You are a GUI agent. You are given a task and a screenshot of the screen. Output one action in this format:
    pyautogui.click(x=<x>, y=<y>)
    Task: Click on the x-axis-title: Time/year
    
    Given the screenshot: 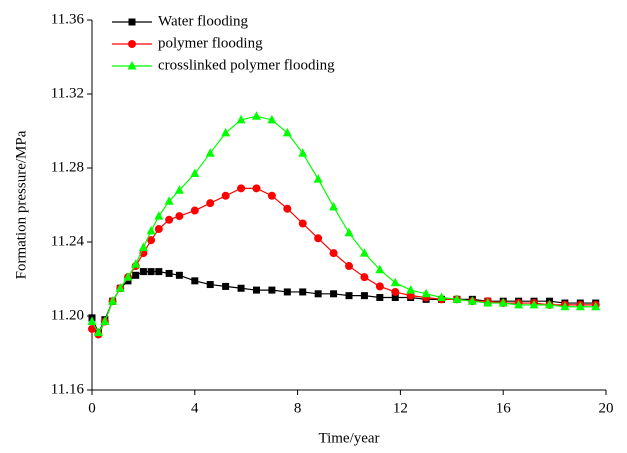 What is the action you would take?
    pyautogui.click(x=348, y=438)
    